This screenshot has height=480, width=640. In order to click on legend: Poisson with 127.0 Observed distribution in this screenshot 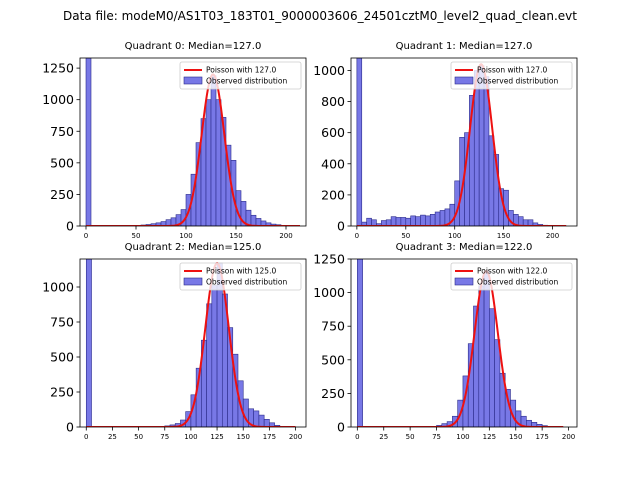, I will do `click(240, 75)`.